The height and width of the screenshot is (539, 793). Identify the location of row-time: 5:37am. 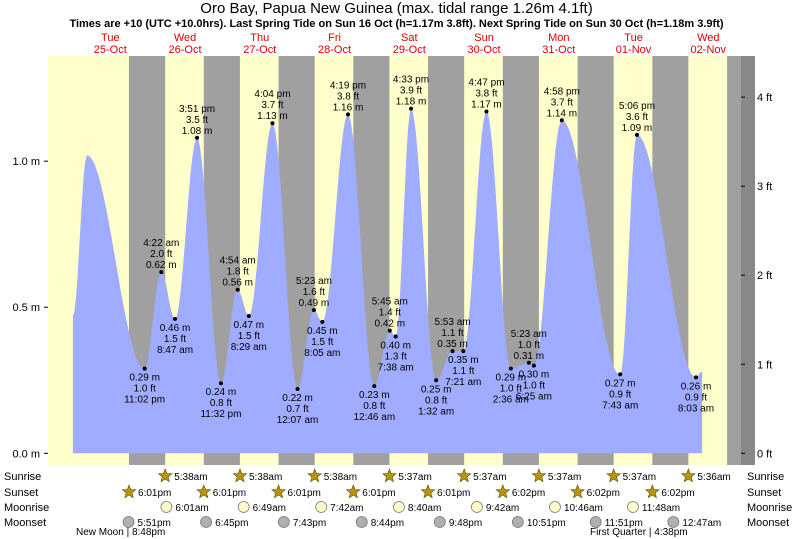
(639, 477).